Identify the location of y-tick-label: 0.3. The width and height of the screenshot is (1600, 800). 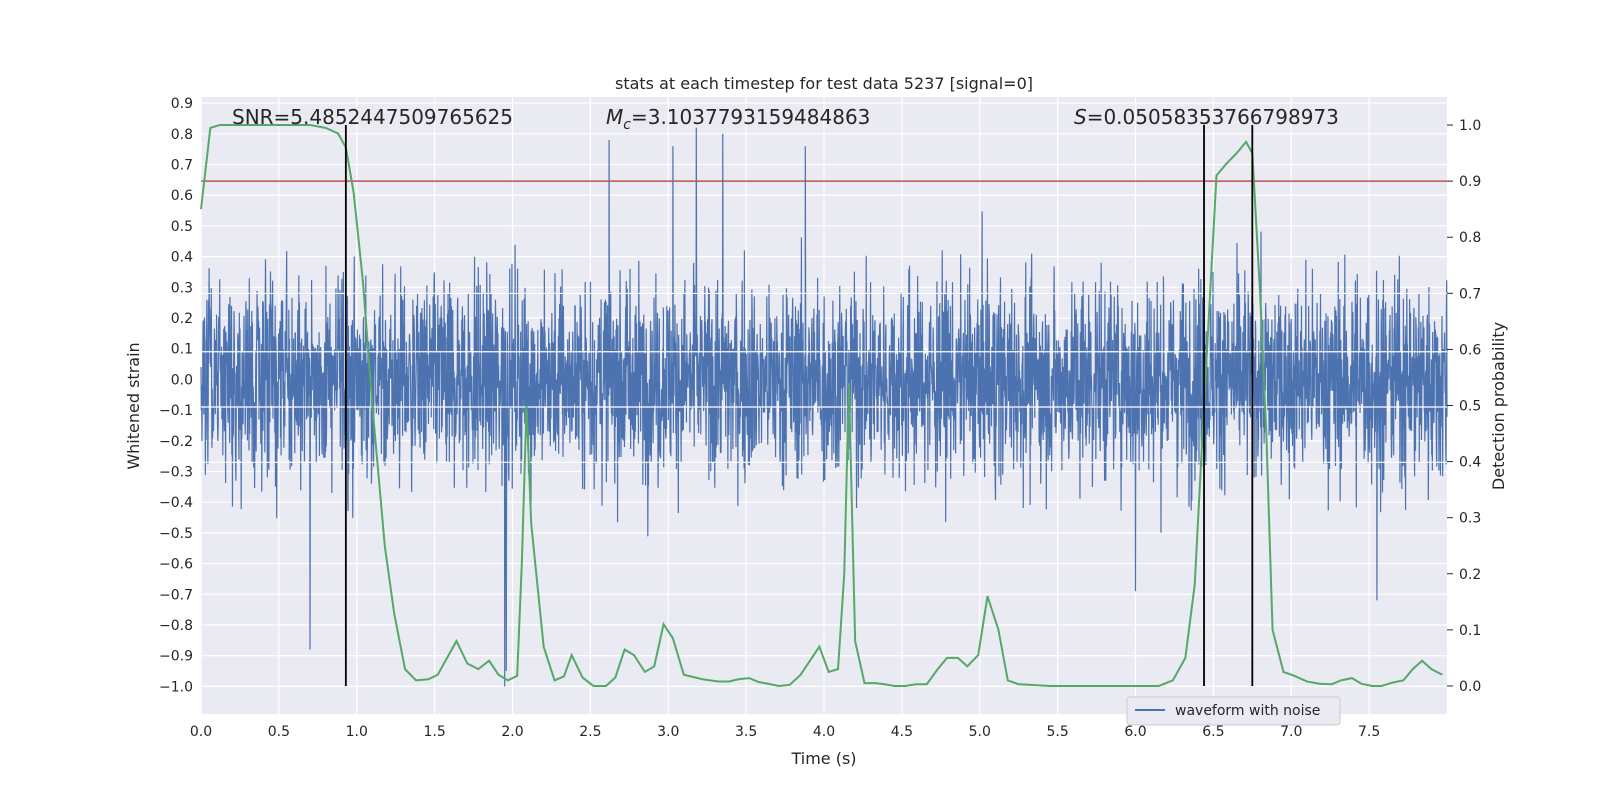
(182, 288).